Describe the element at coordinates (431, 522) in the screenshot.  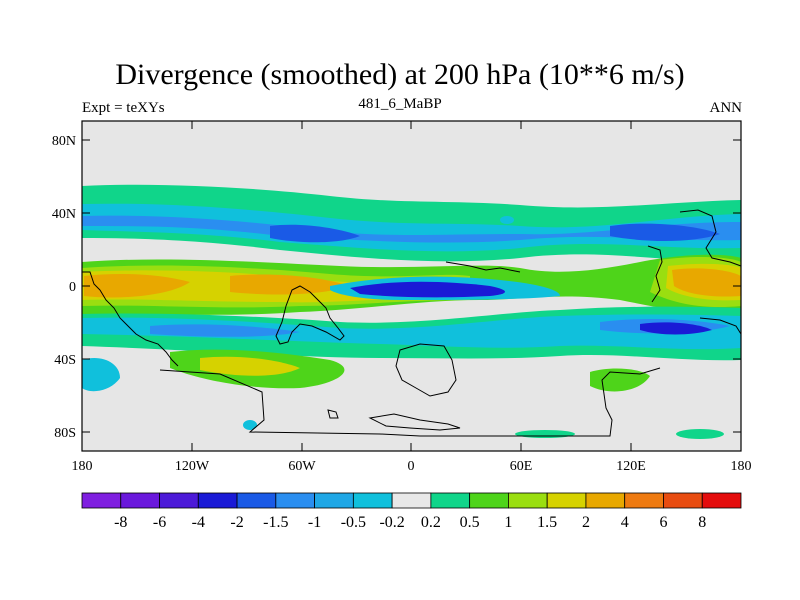
I see `colorbar-label: 0.2` at that location.